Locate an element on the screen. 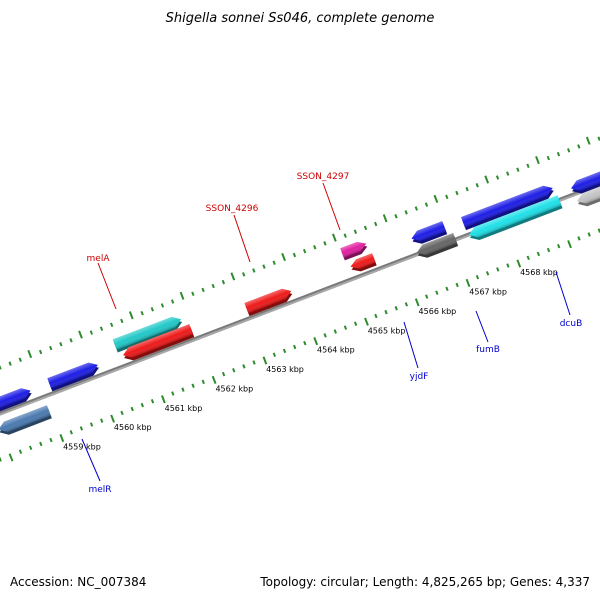  gene-label-yjdf: yjdF is located at coordinates (419, 377).